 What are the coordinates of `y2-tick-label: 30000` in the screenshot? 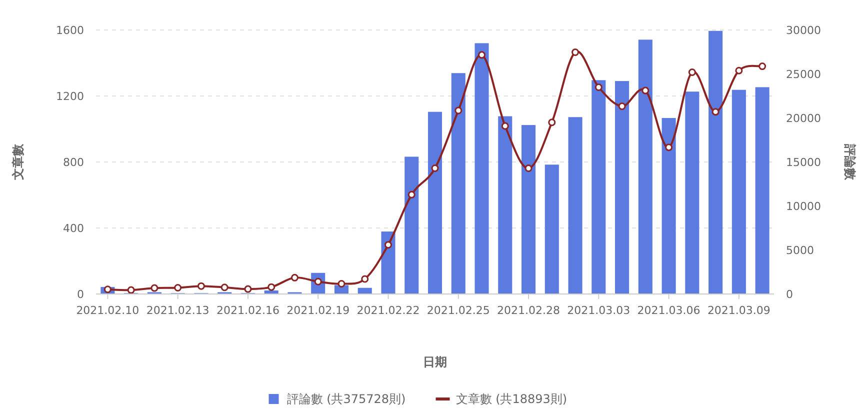 It's located at (803, 30).